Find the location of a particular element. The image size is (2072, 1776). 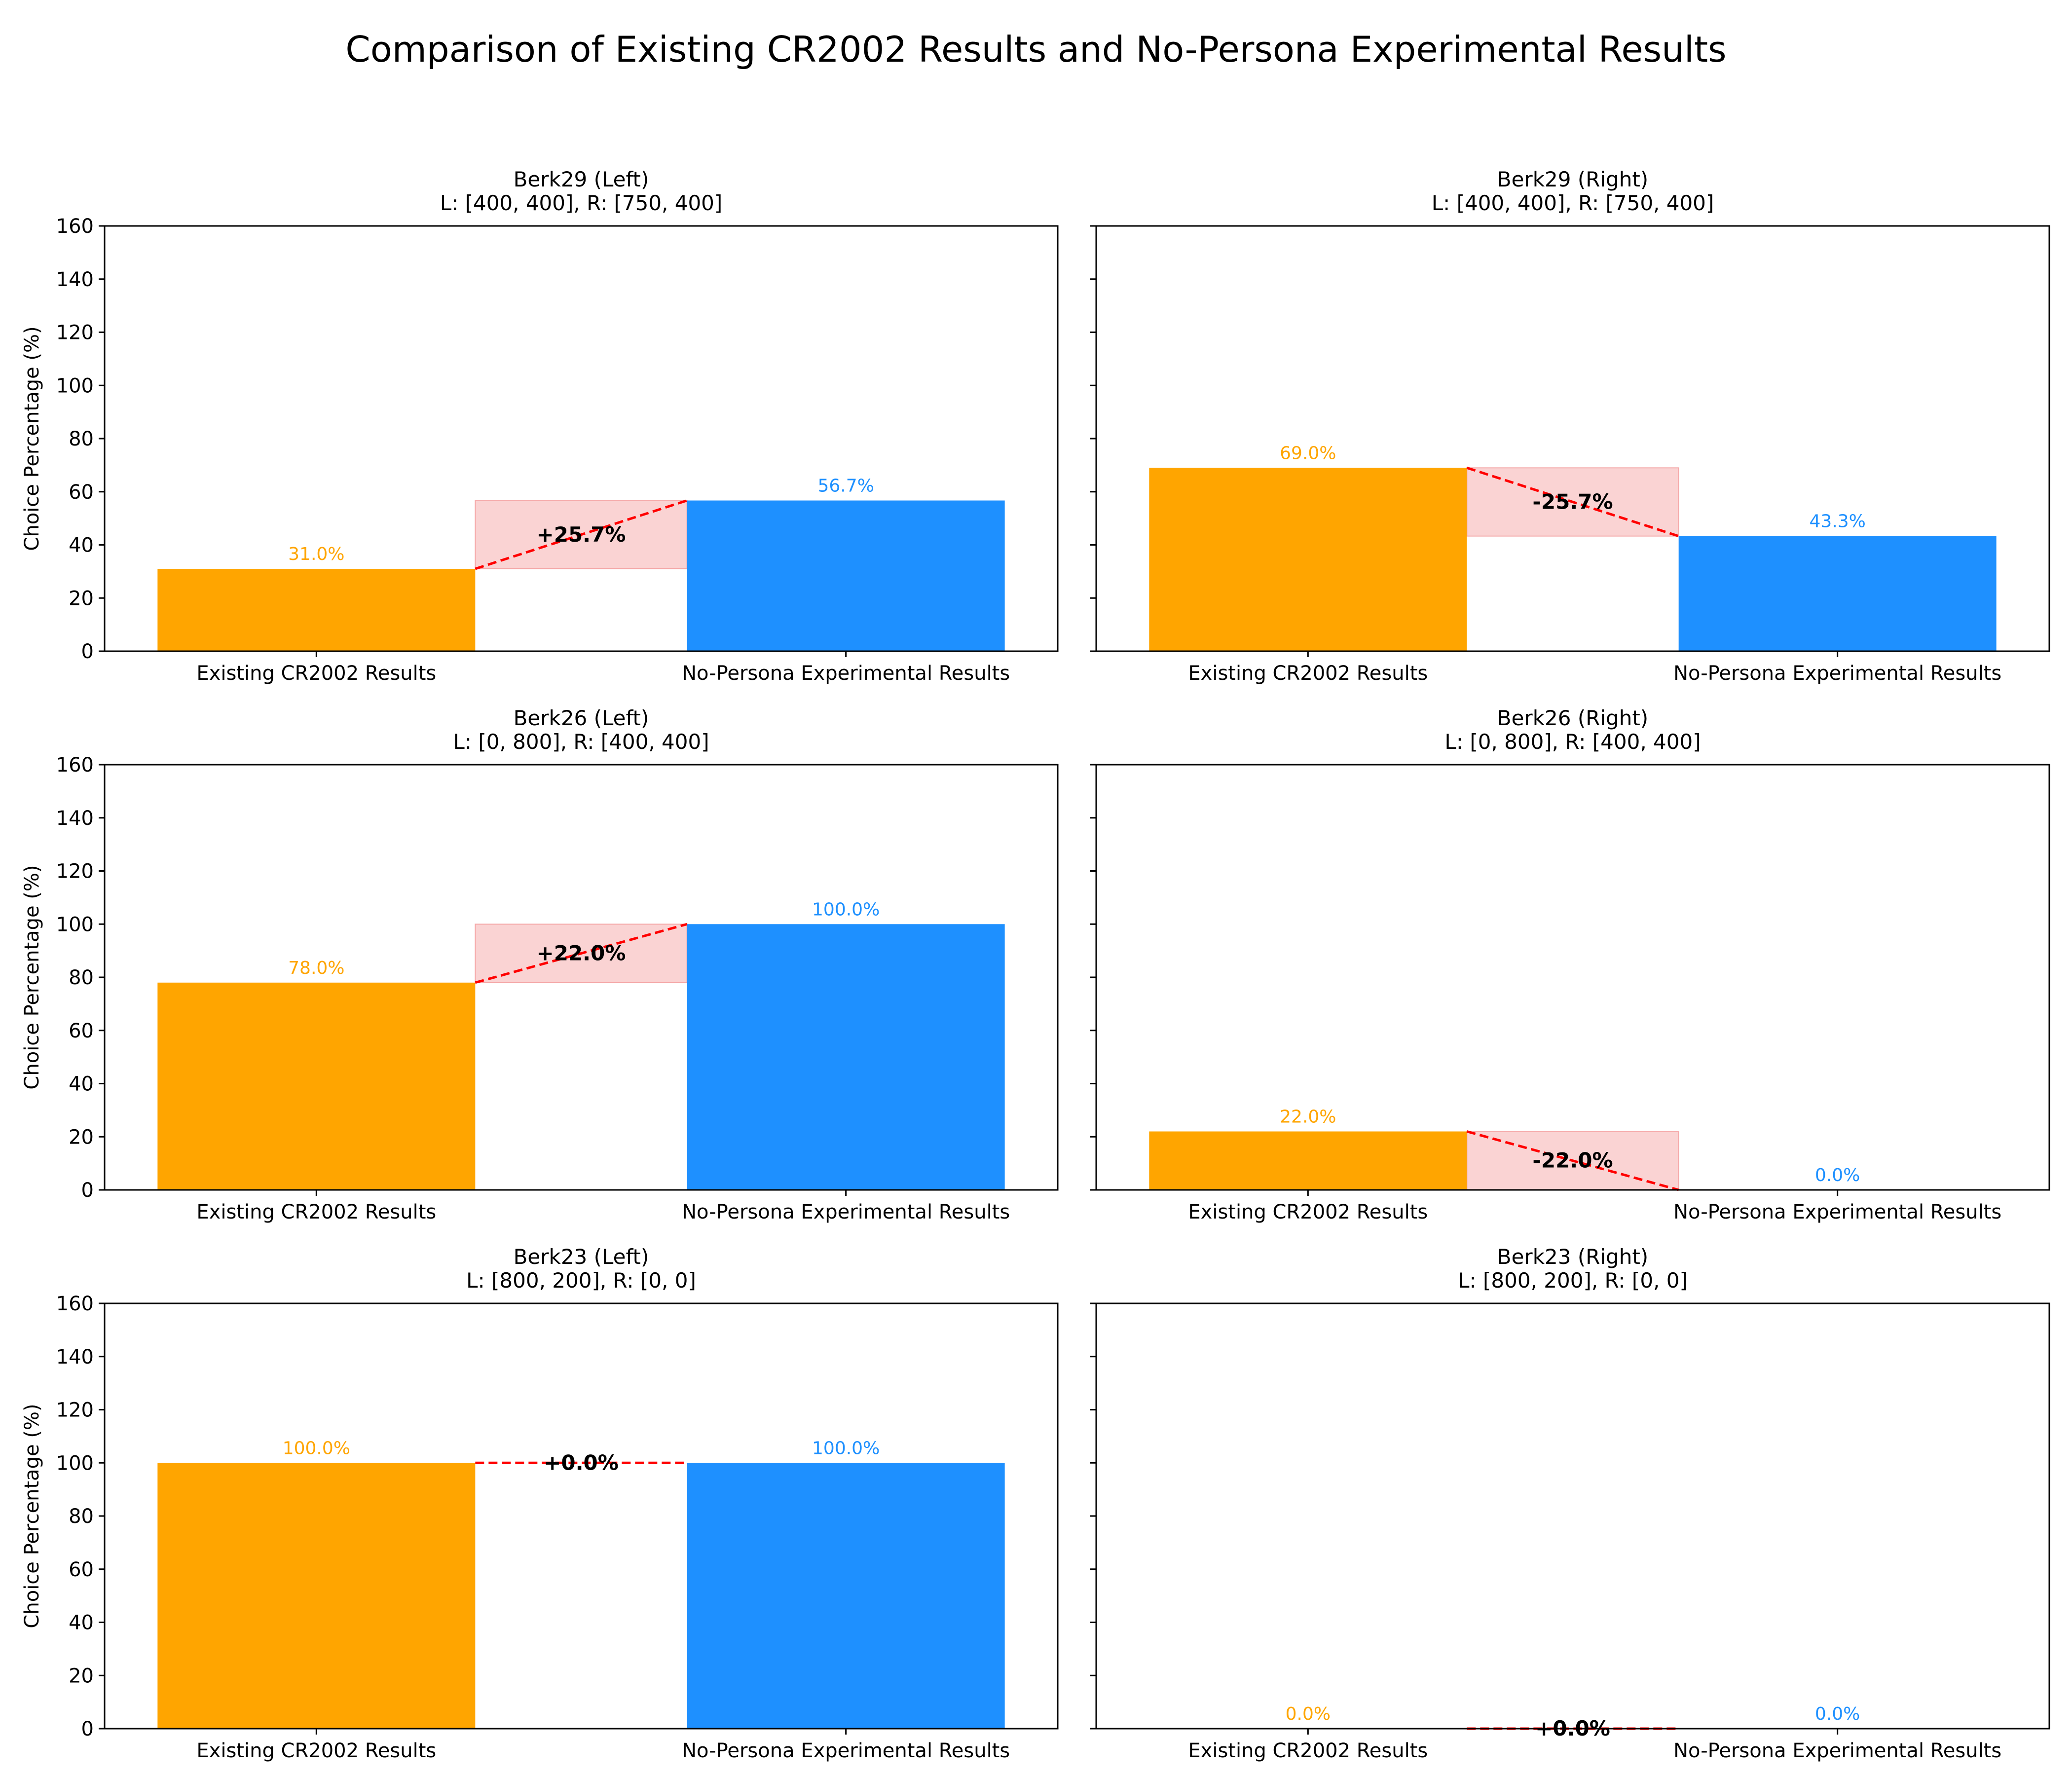

bar-experimental-label: 43.3% is located at coordinates (1837, 522).